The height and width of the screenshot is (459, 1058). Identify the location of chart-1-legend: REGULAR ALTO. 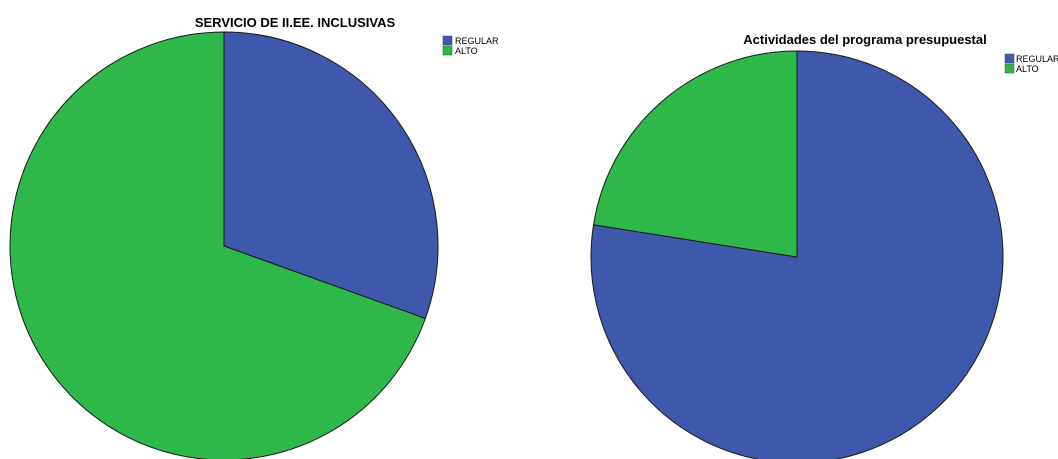
(470, 45).